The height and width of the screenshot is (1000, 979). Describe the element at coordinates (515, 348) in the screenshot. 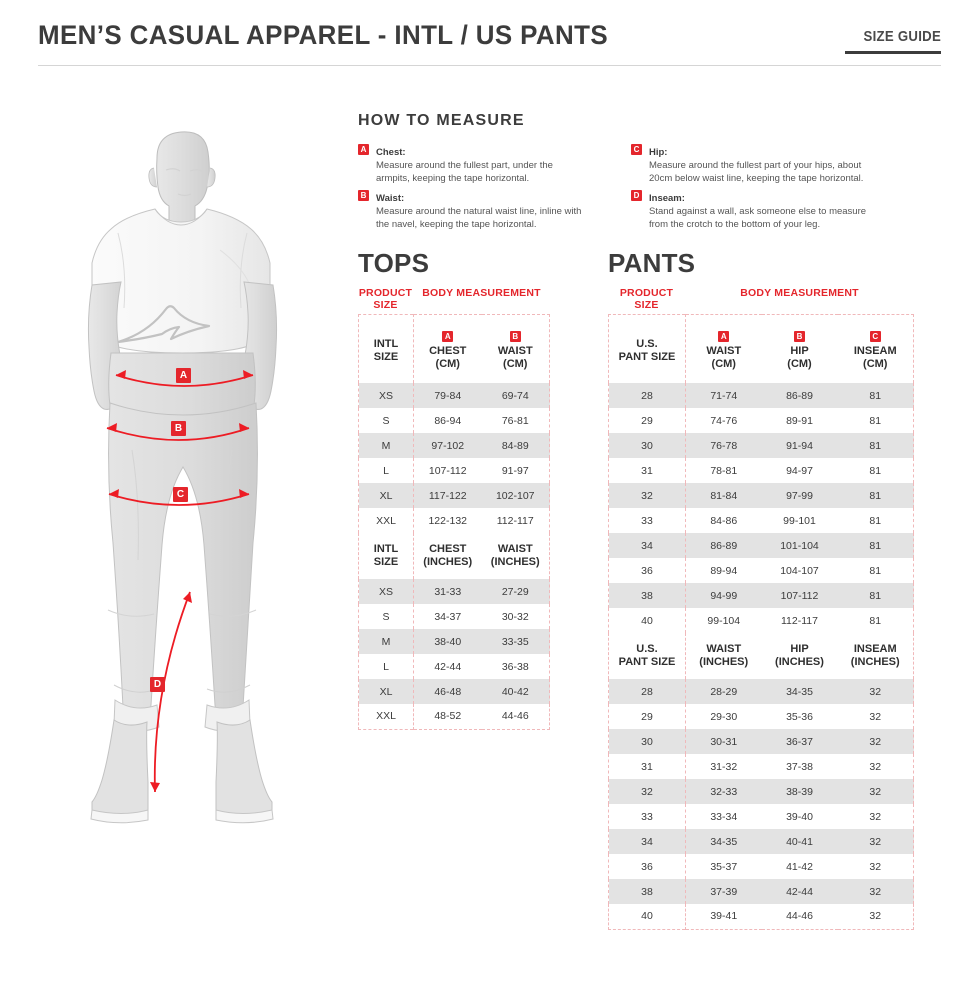

I see `tops-cm-col-waist: B WAIST (CM)` at that location.